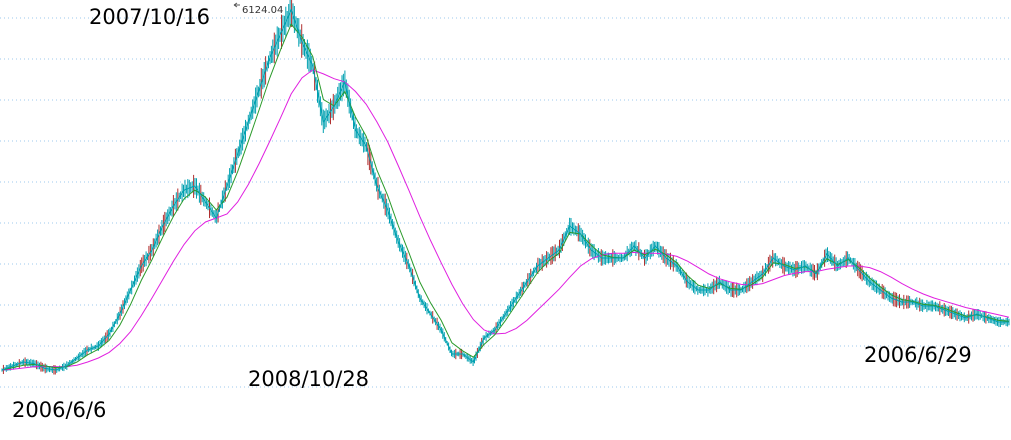  I want to click on end-date-label: 2006/6/29, so click(918, 355).